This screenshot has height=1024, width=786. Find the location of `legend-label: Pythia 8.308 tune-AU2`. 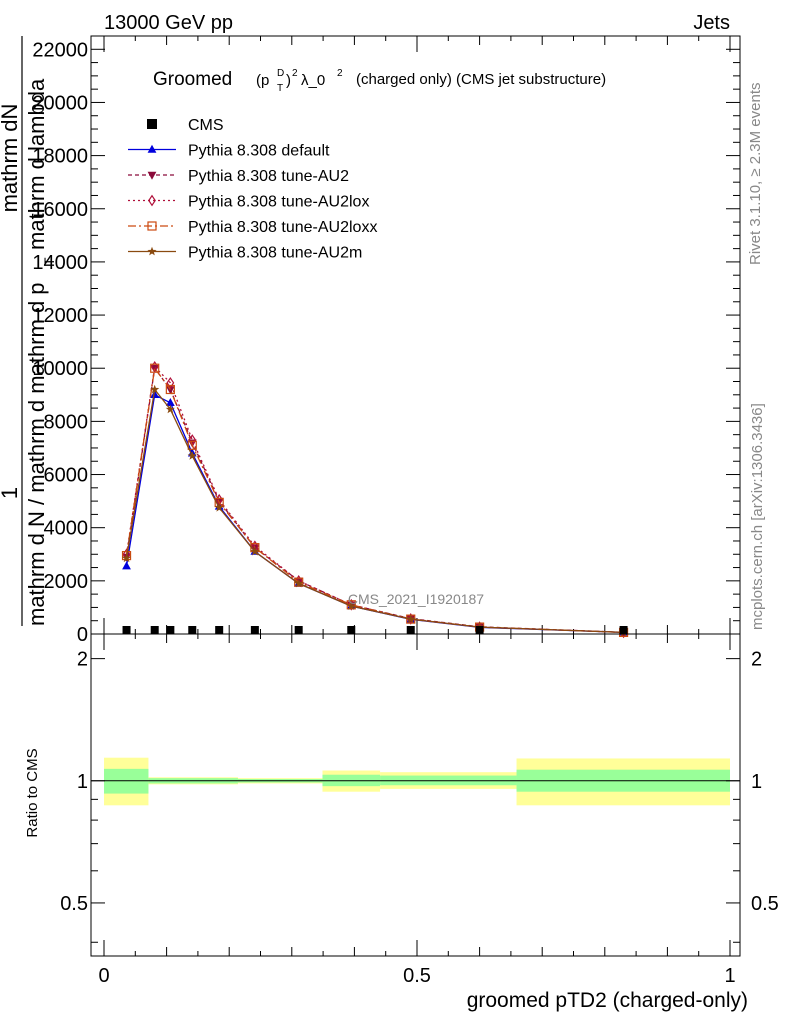

legend-label: Pythia 8.308 tune-AU2 is located at coordinates (268, 176).